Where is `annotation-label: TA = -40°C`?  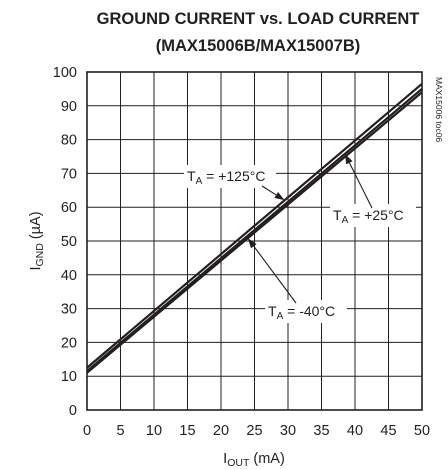 annotation-label: TA = -40°C is located at coordinates (301, 312).